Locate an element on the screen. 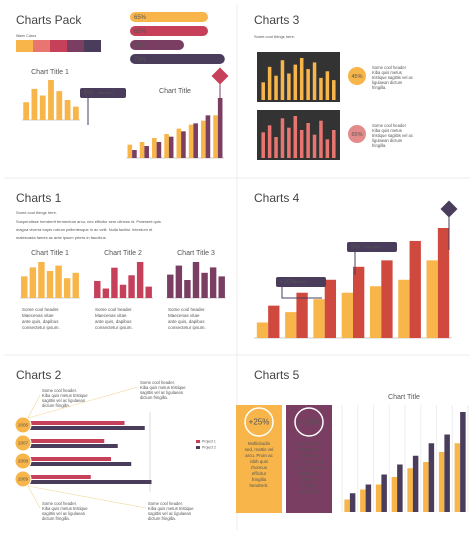 This screenshot has height=534, width=474. badge-value: 65% is located at coordinates (356, 135).